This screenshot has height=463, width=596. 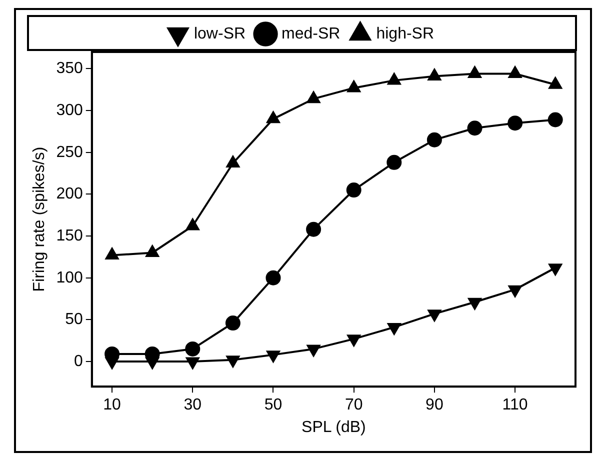 What do you see at coordinates (353, 405) in the screenshot?
I see `x-tick-label: 70` at bounding box center [353, 405].